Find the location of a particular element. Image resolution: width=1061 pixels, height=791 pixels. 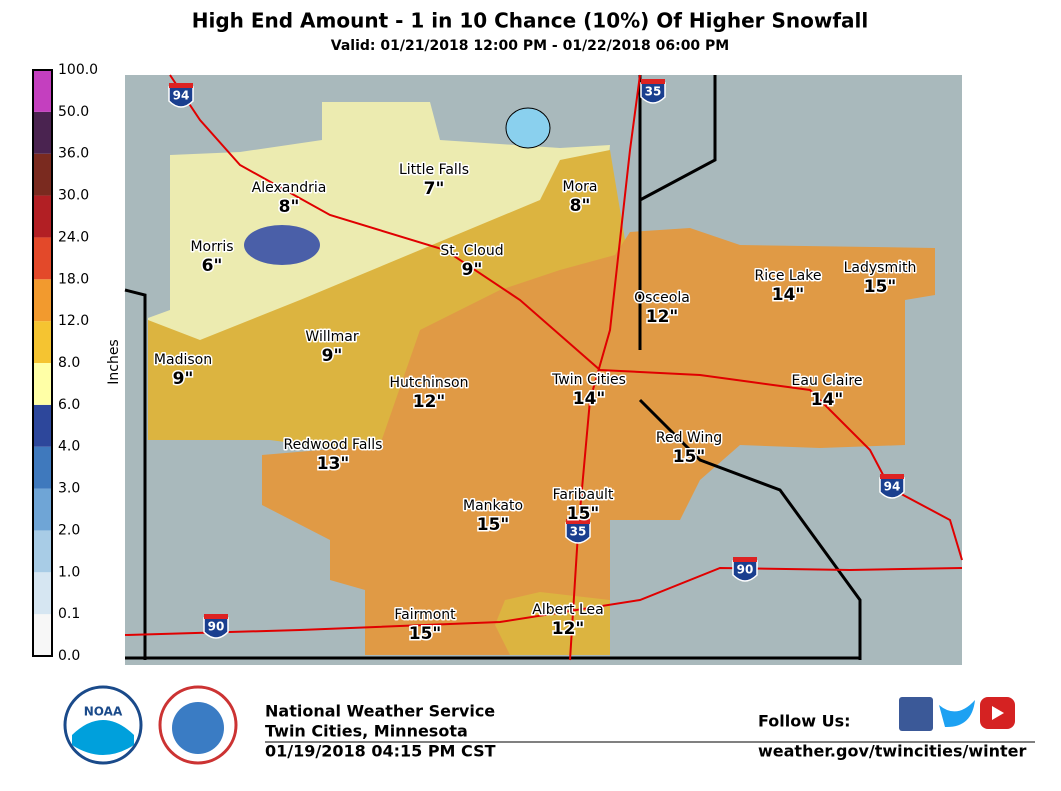

city-name: Rice Lake is located at coordinates (788, 276).